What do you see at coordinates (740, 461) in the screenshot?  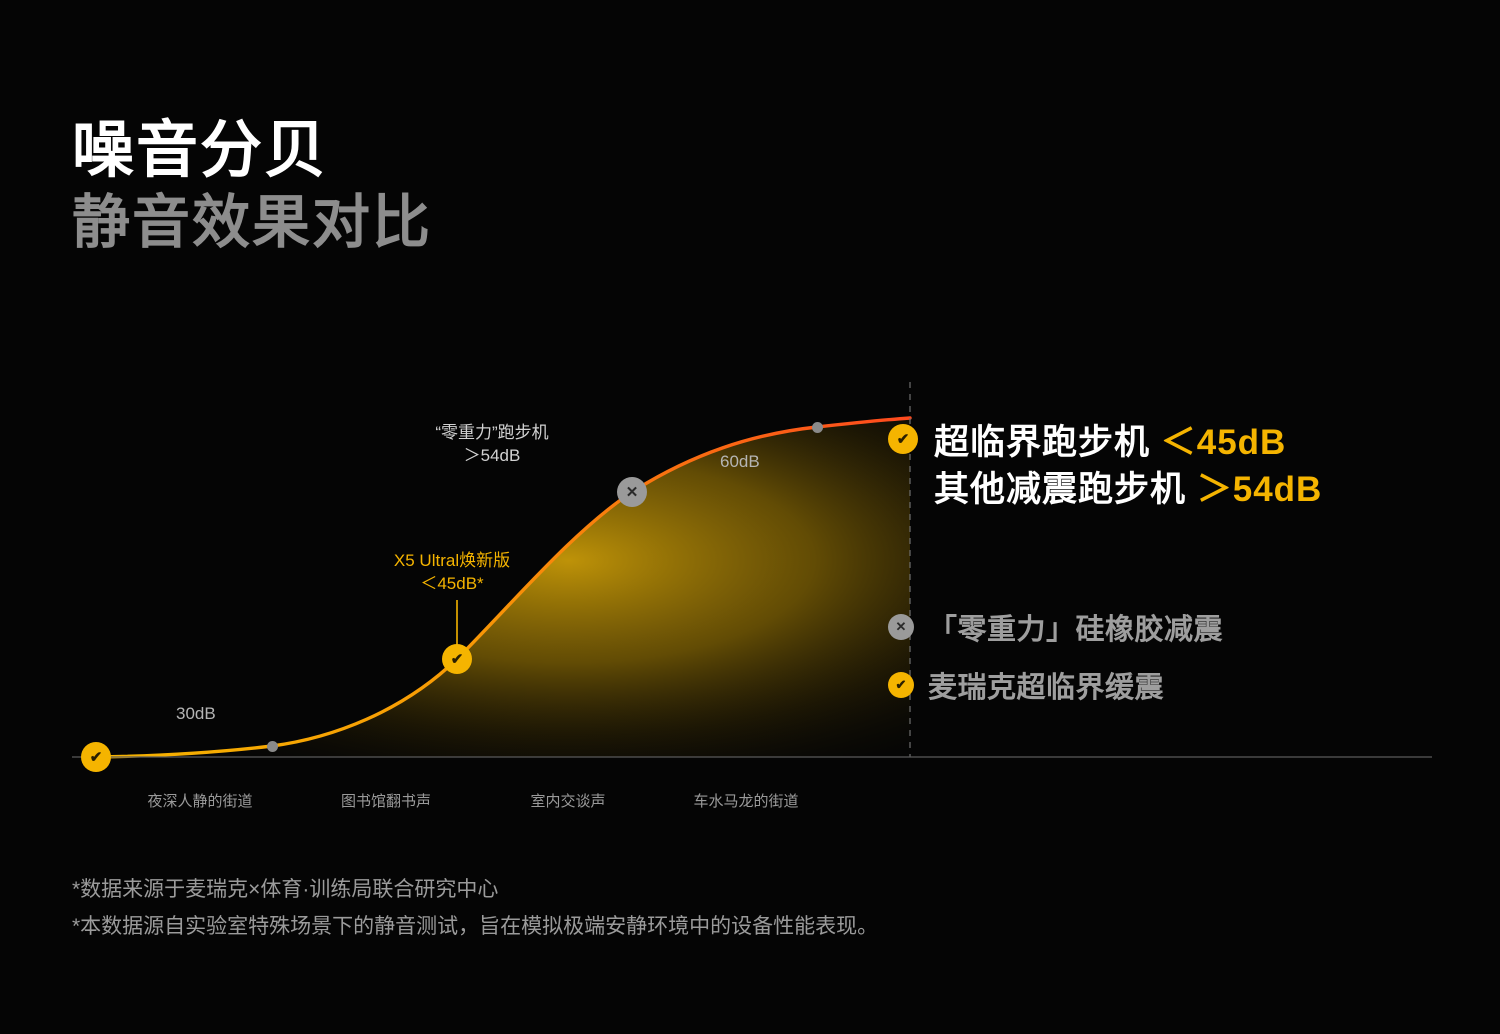 I see `db-label-60: 60dB` at bounding box center [740, 461].